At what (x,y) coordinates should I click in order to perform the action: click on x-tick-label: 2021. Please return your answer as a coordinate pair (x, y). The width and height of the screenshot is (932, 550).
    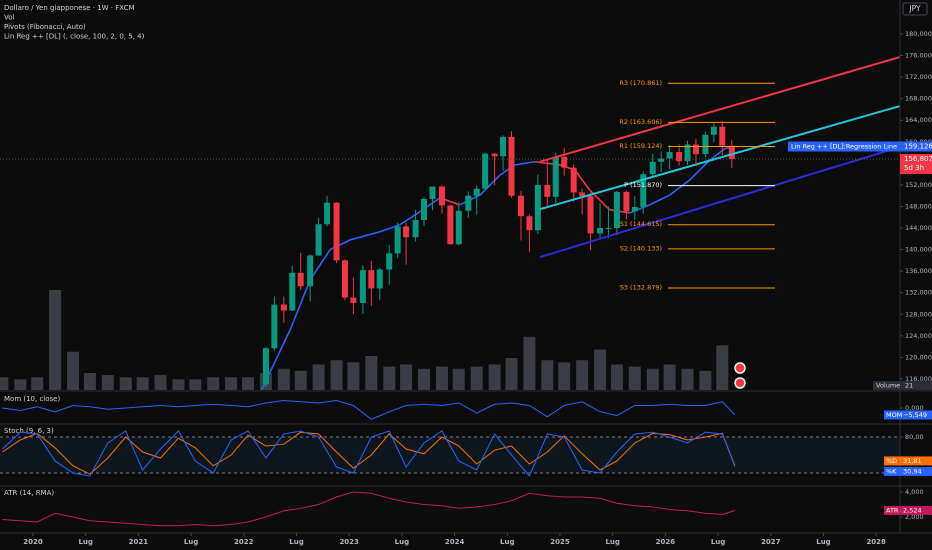
    Looking at the image, I should click on (139, 542).